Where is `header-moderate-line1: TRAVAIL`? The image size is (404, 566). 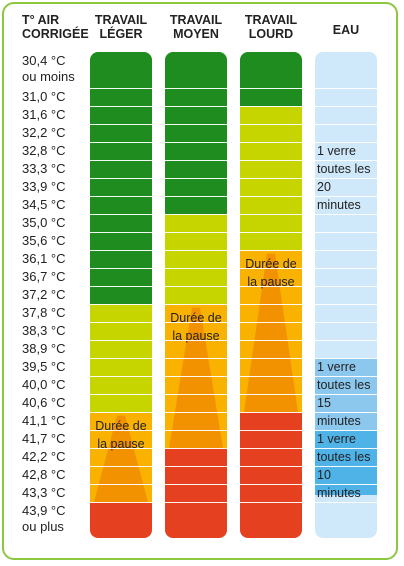 header-moderate-line1: TRAVAIL is located at coordinates (196, 20).